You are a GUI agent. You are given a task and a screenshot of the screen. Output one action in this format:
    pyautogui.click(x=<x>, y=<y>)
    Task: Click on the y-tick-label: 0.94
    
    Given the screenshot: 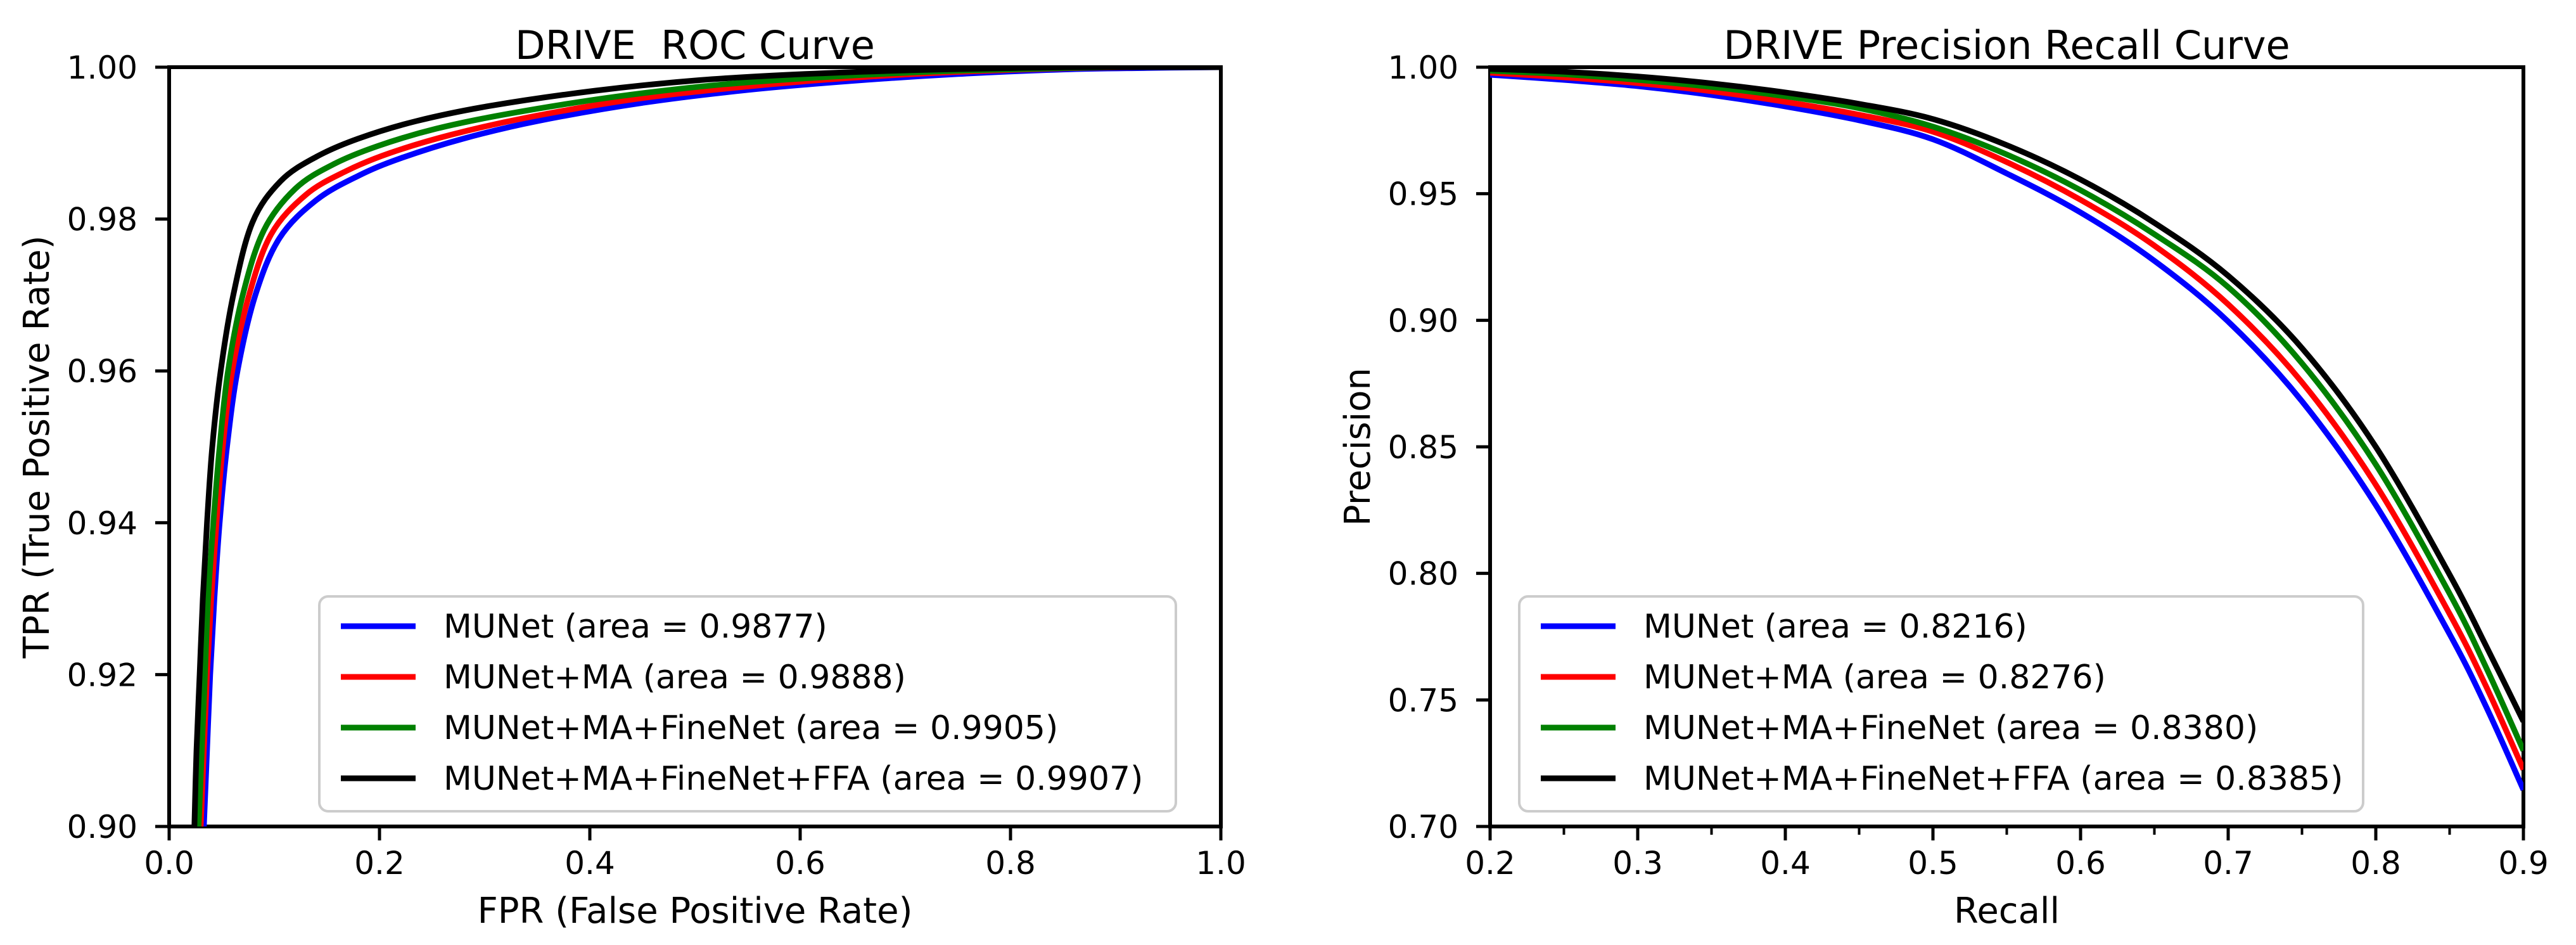 What is the action you would take?
    pyautogui.click(x=102, y=523)
    